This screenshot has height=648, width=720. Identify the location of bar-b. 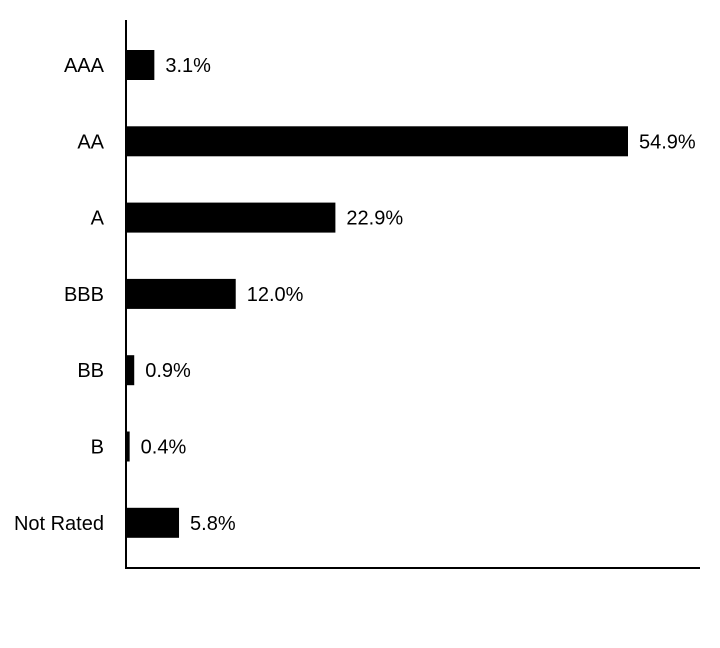
(128, 446).